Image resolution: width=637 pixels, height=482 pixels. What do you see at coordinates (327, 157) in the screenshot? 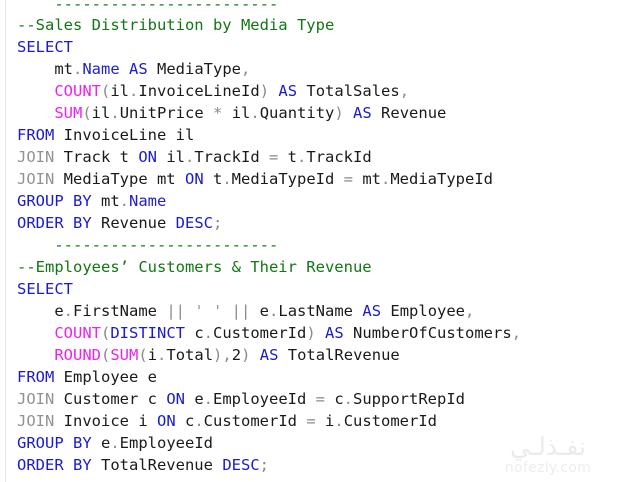
I see `code-line: JOIN Track t ON il.TrackId = t.TrackId` at bounding box center [327, 157].